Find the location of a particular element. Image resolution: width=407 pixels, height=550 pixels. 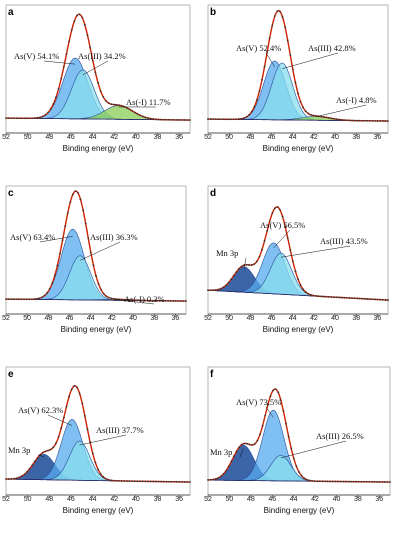

peak-label: As(III) 42.8% is located at coordinates (332, 48).